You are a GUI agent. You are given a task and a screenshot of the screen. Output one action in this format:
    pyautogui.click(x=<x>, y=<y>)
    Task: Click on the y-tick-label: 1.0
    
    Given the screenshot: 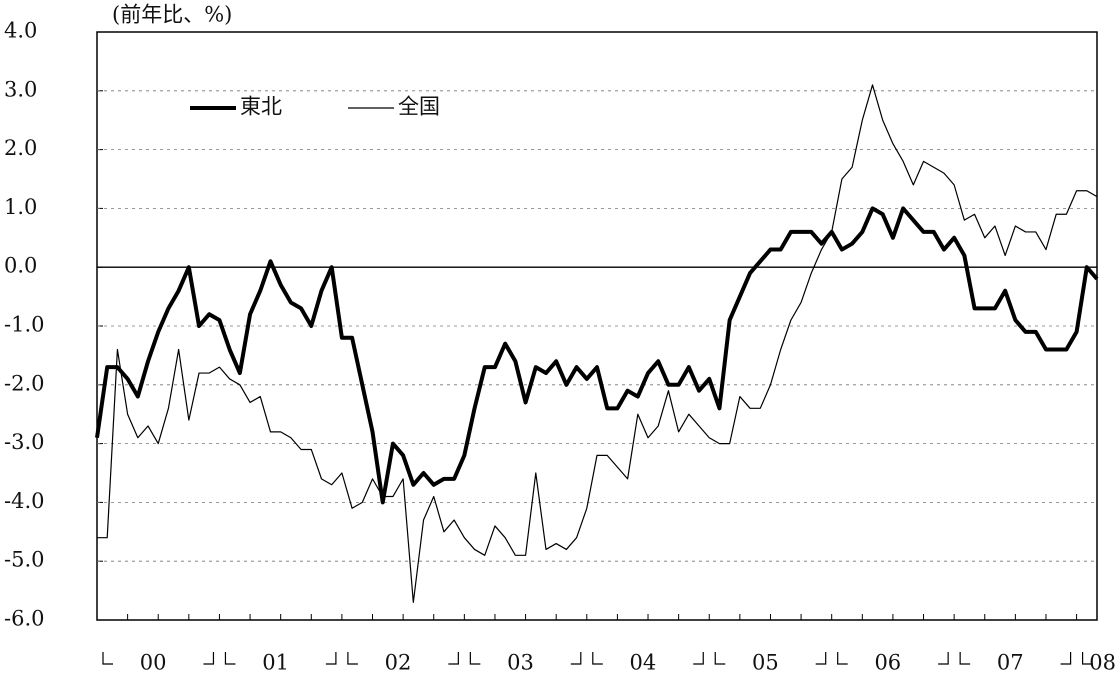 What is the action you would take?
    pyautogui.click(x=20, y=207)
    